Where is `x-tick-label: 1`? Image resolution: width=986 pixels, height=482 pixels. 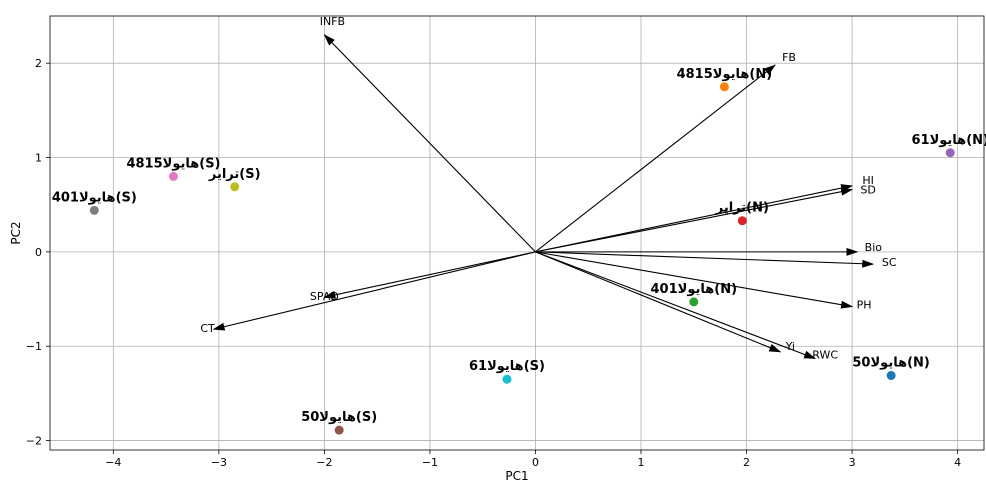
x-tick-label: 1 is located at coordinates (641, 462).